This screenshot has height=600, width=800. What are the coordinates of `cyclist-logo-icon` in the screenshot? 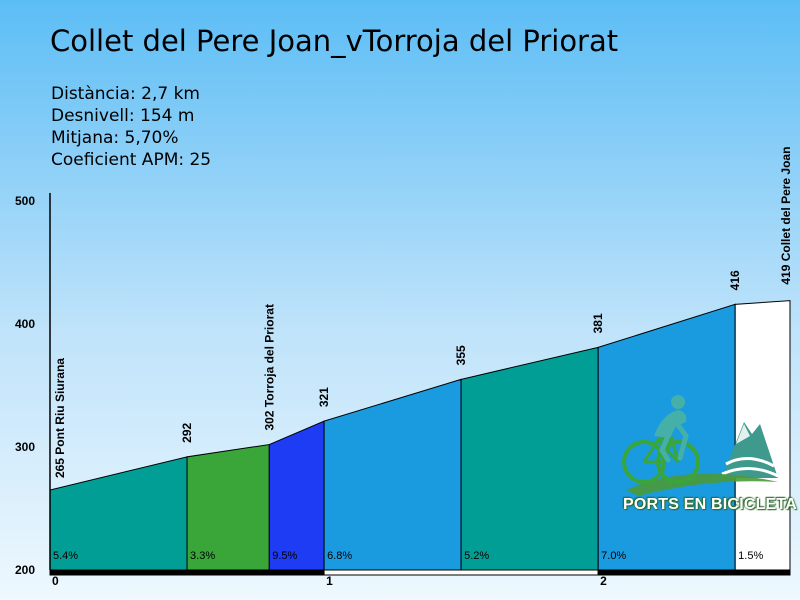 It's located at (700, 445).